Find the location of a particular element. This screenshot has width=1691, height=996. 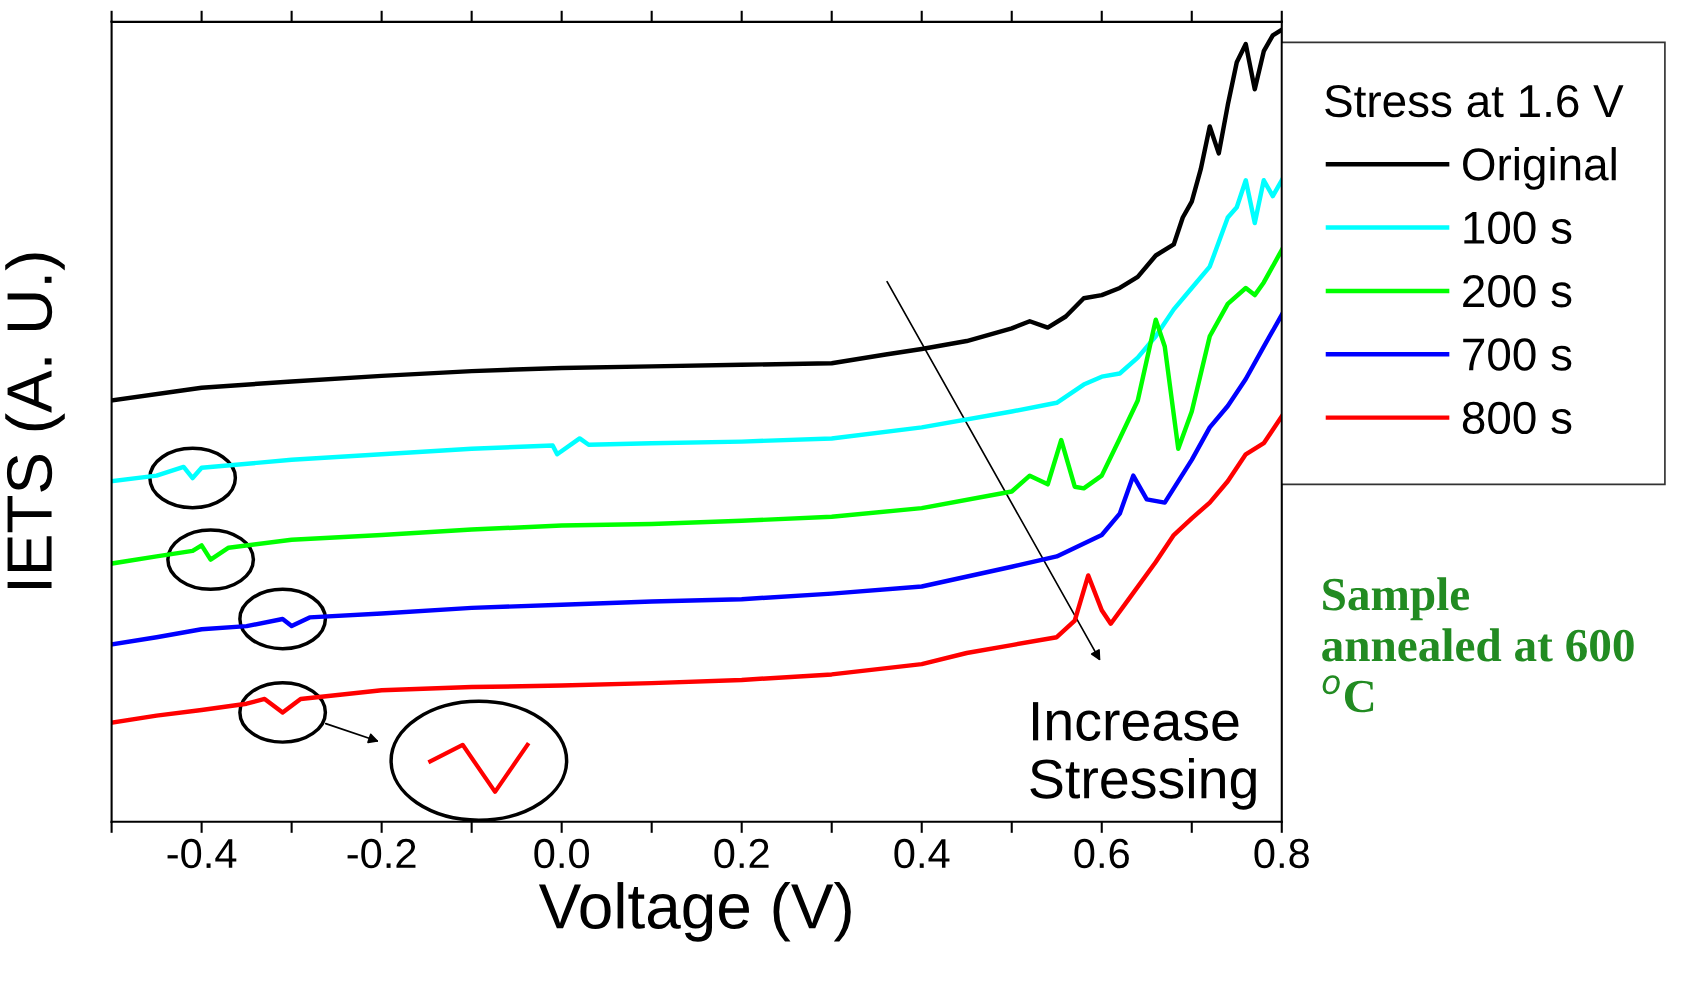

x-tick-label: 0.4 is located at coordinates (922, 853).